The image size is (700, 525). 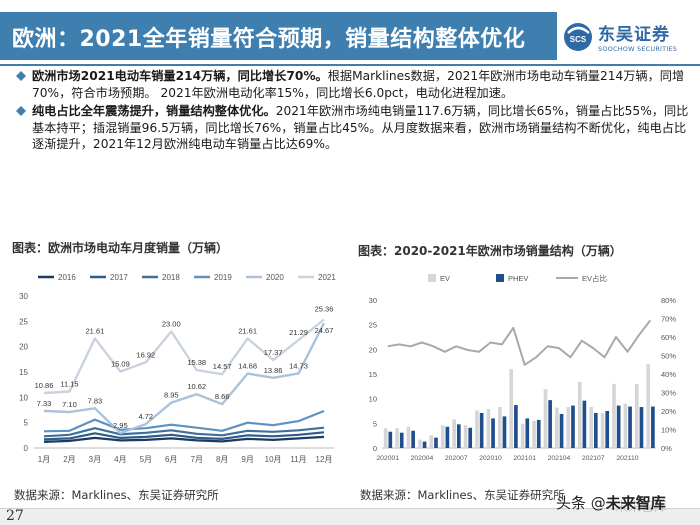 I want to click on brand-mark-icon: SCS, so click(x=578, y=37).